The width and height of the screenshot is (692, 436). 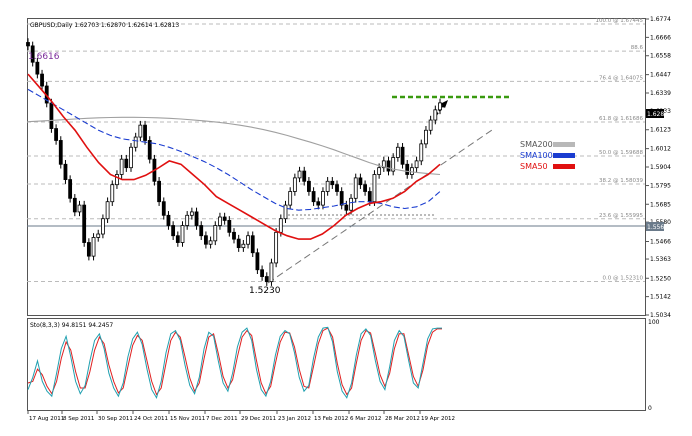 I want to click on current-price-tag, so click(x=655, y=113).